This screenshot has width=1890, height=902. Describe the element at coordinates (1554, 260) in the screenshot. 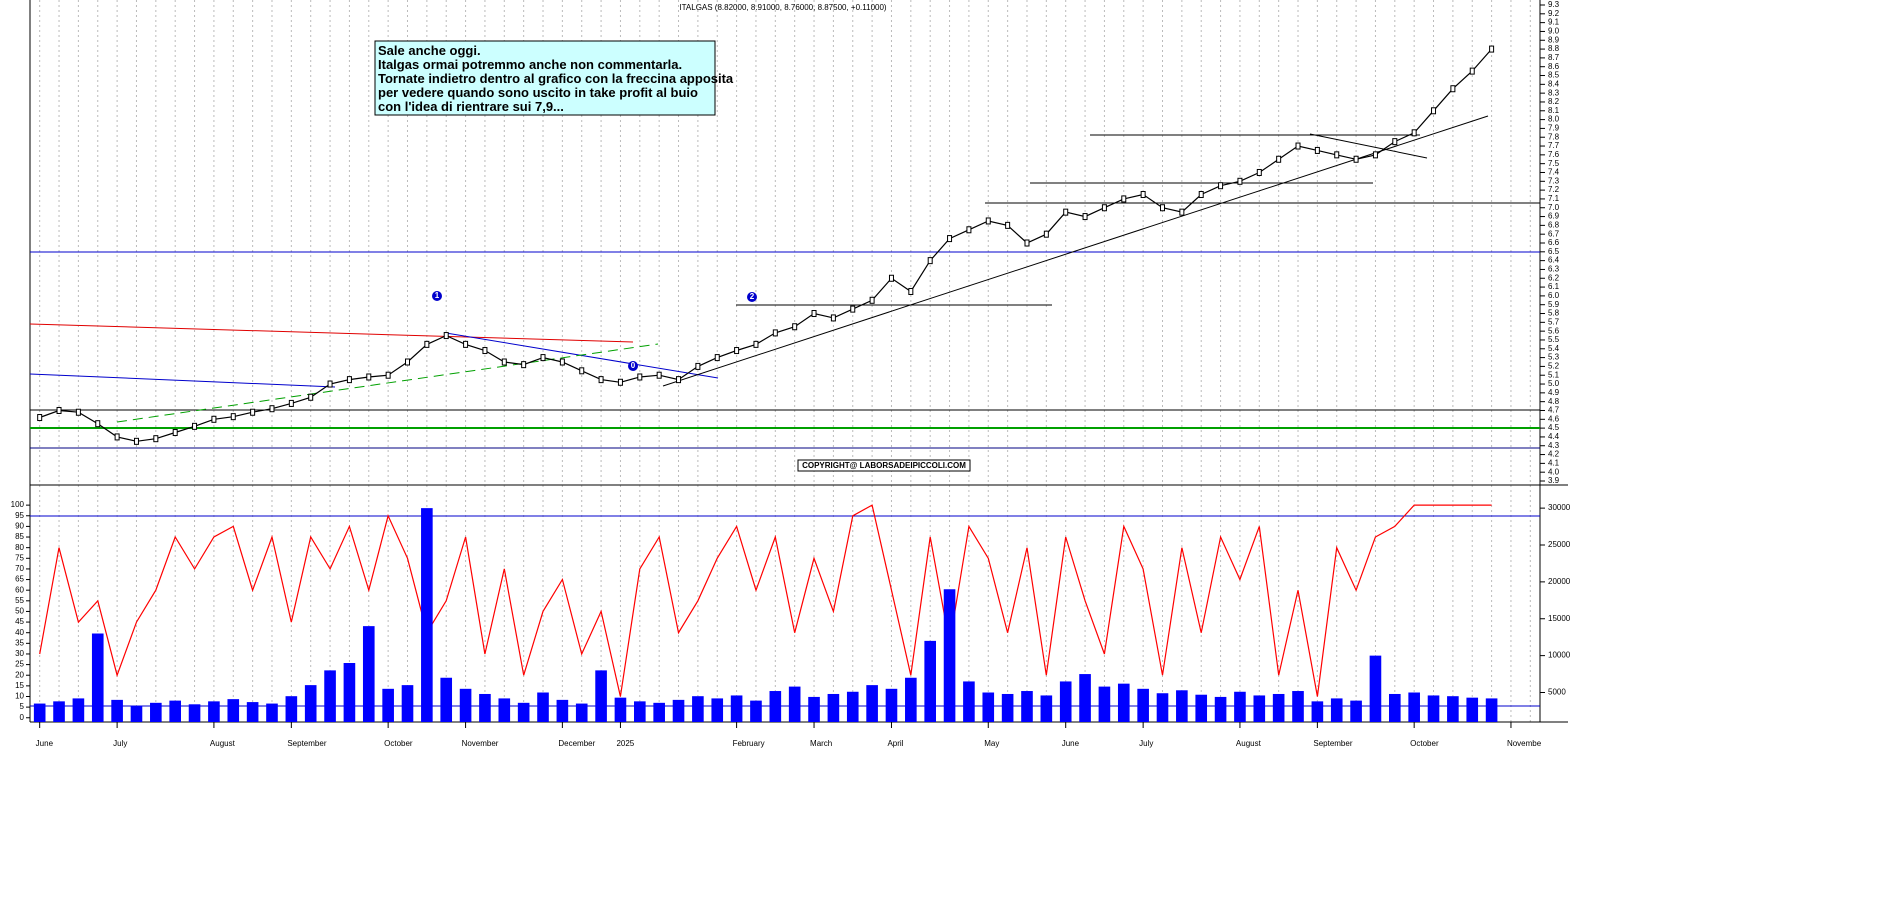

I see `y-tick-label: 6.4` at that location.